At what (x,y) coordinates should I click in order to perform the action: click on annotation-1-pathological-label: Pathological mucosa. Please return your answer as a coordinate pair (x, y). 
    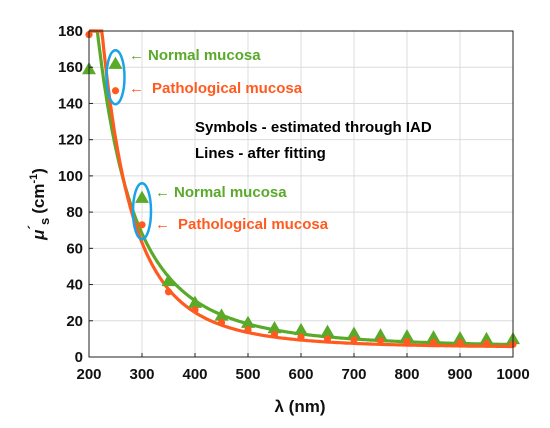
    Looking at the image, I should click on (227, 88).